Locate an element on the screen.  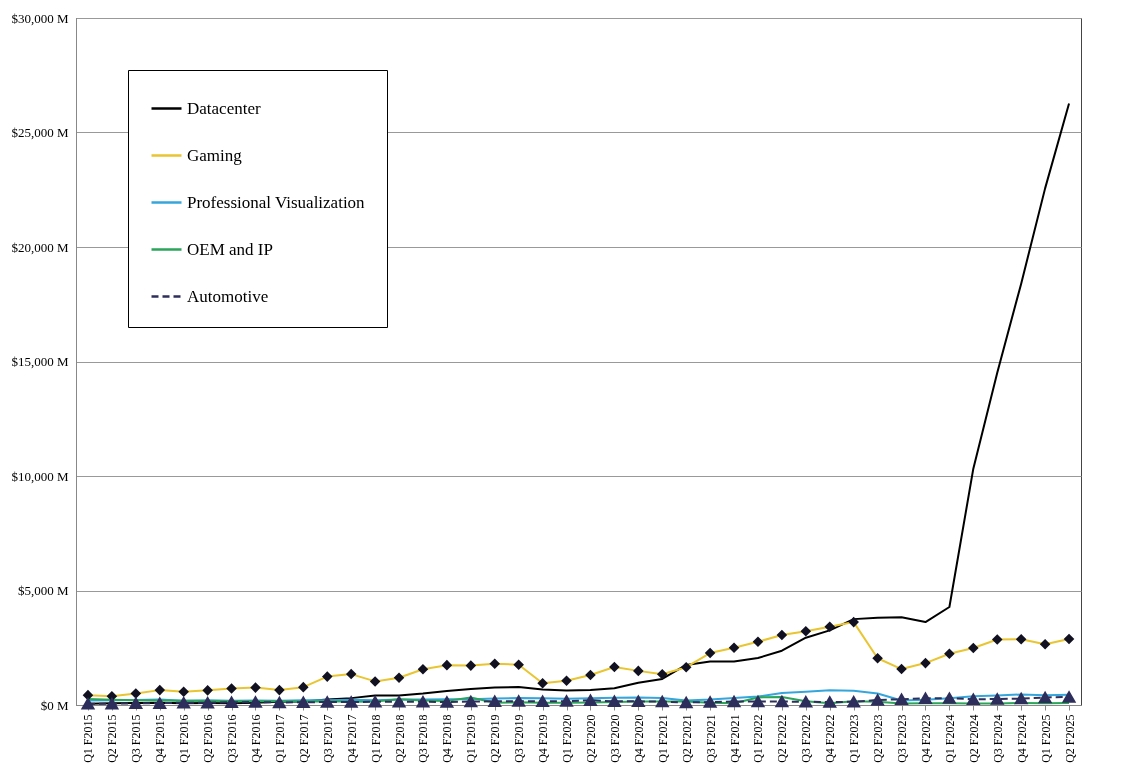
x-tick-label: Q4 F2017 is located at coordinates (351, 738).